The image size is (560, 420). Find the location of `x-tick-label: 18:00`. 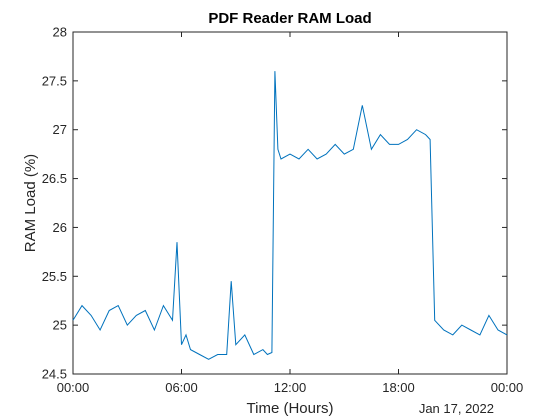

x-tick-label: 18:00 is located at coordinates (398, 387).